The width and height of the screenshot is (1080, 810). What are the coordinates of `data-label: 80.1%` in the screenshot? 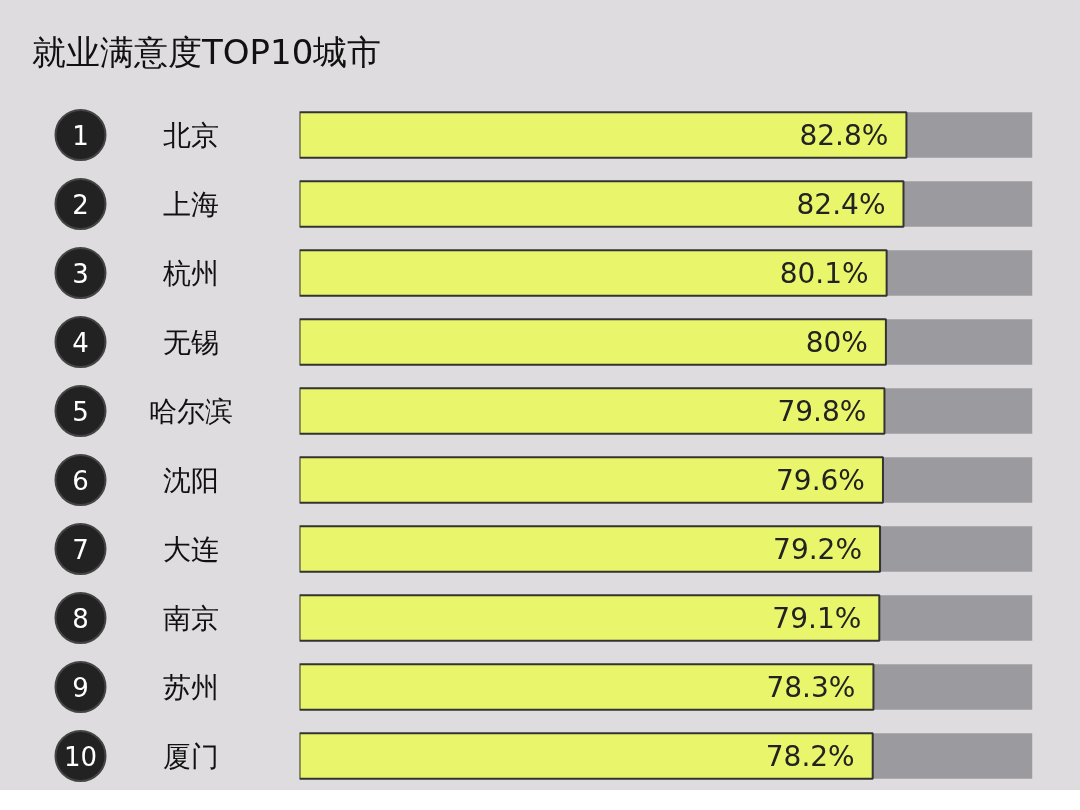 It's located at (824, 273).